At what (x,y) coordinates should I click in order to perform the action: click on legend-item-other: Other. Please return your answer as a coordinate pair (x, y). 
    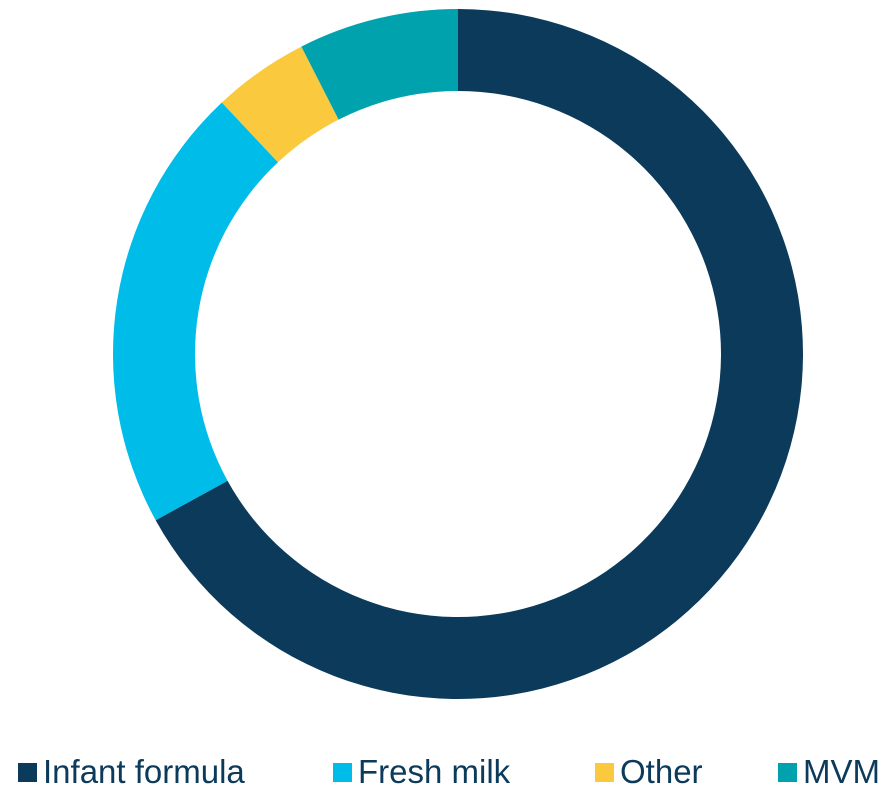
    Looking at the image, I should click on (649, 772).